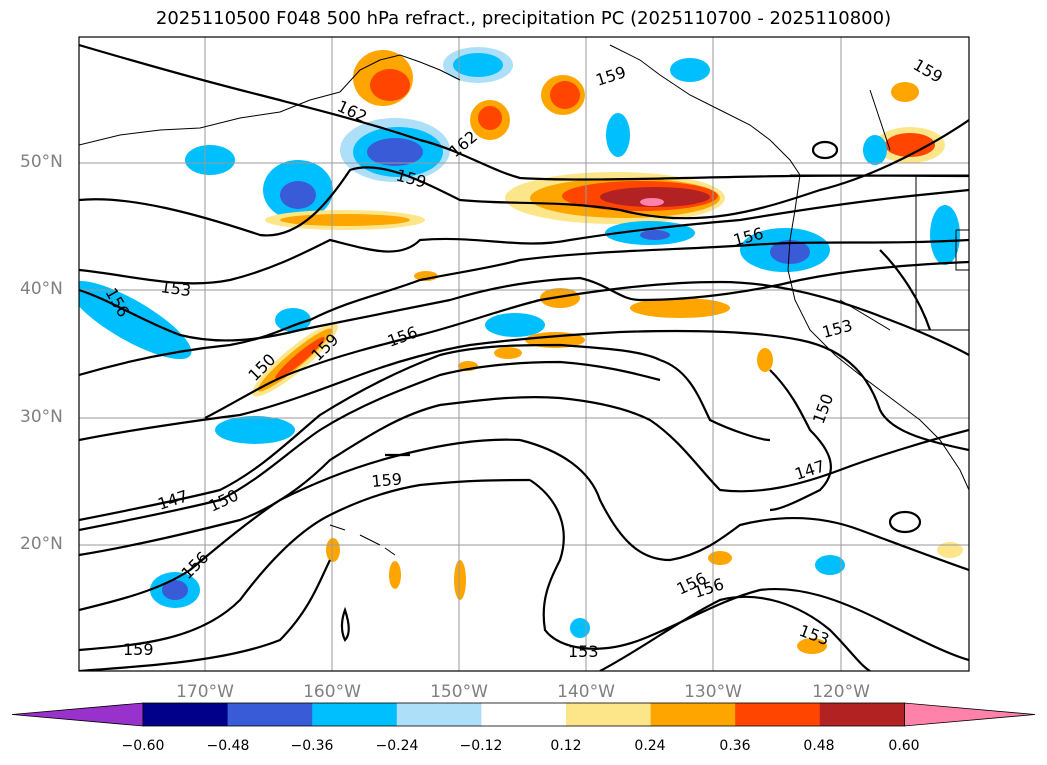 The width and height of the screenshot is (1047, 765). Describe the element at coordinates (650, 746) in the screenshot. I see `colorbar-tick: 0.24` at that location.